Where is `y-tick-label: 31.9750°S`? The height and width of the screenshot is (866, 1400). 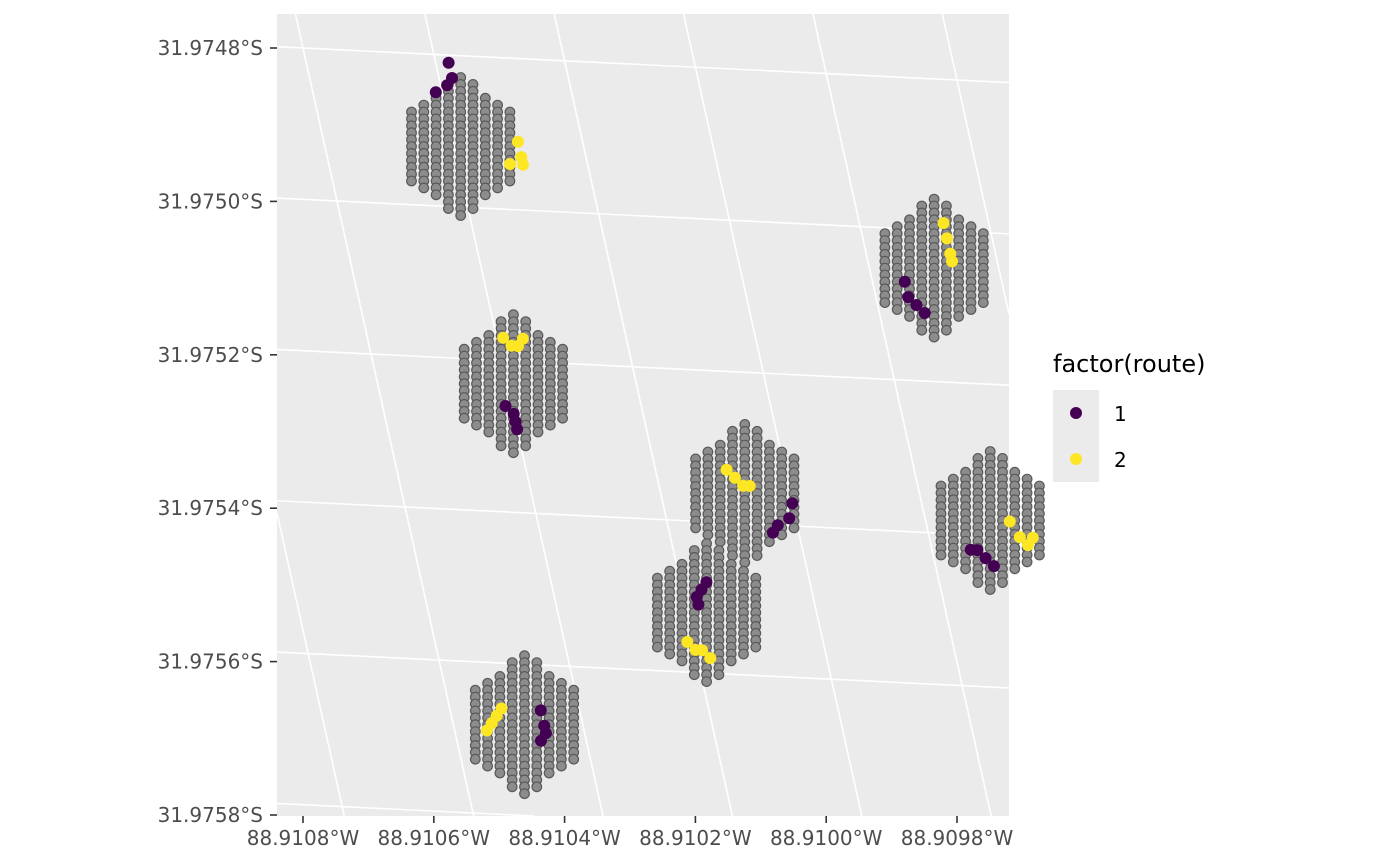
y-tick-label: 31.9750°S is located at coordinates (210, 201).